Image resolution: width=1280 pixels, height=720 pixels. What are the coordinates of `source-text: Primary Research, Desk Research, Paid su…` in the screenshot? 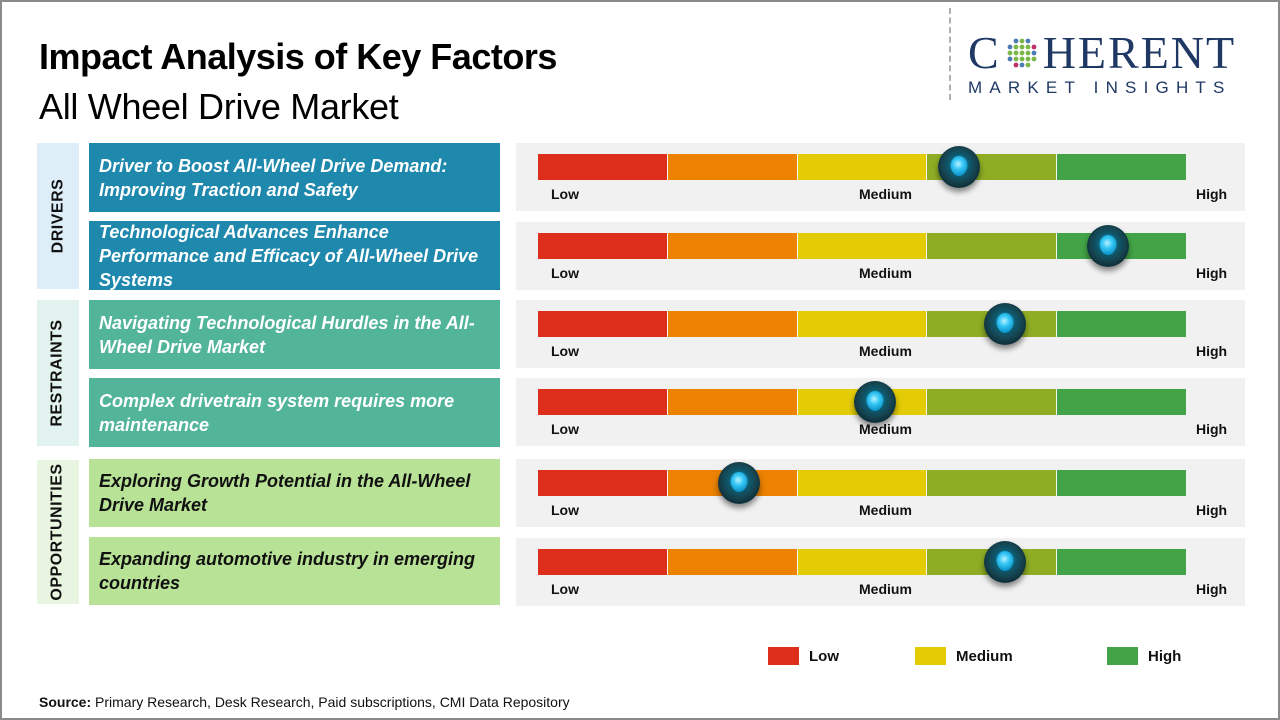 It's located at (330, 702).